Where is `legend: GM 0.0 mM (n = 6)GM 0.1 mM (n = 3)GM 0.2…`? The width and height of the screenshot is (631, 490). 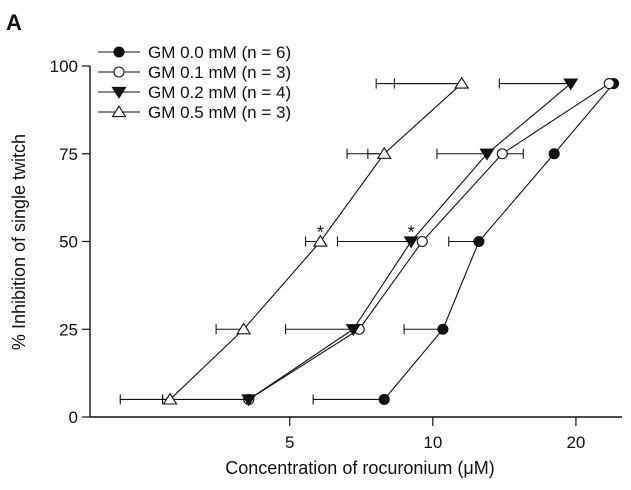 legend: GM 0.0 mM (n = 6)GM 0.1 mM (n = 3)GM 0.2… is located at coordinates (194, 82).